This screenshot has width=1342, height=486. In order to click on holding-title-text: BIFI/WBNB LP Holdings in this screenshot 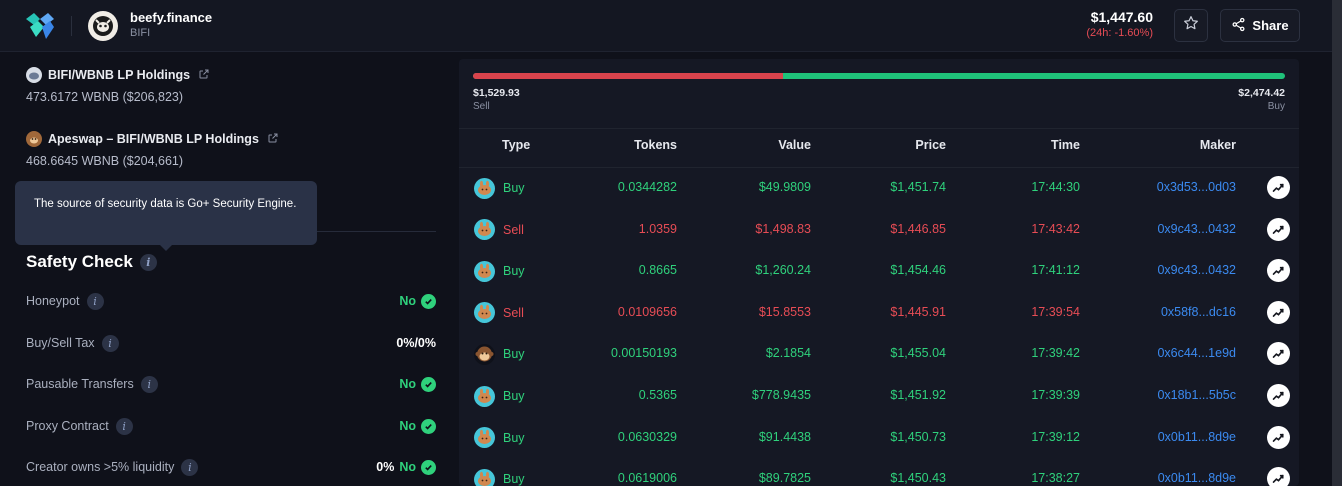, I will do `click(119, 75)`.